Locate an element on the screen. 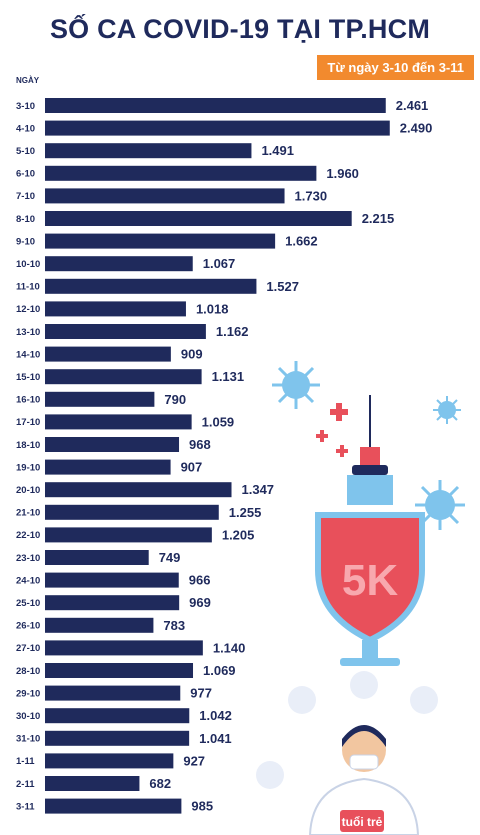  category-label: 10-10 is located at coordinates (28, 264).